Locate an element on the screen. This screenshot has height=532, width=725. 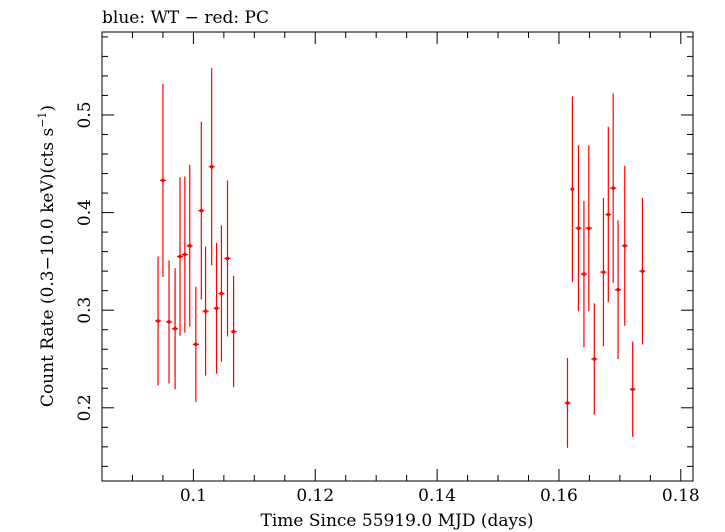
x-axis-label: Time Since 55919.0 MJD (days) is located at coordinates (397, 521).